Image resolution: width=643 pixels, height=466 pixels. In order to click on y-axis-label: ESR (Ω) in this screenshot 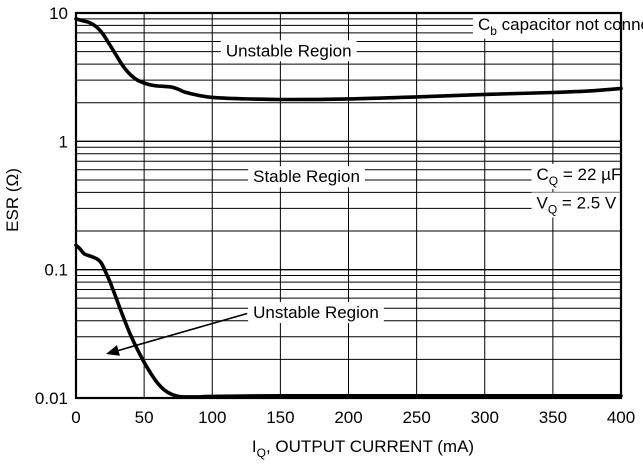, I will do `click(12, 200)`.